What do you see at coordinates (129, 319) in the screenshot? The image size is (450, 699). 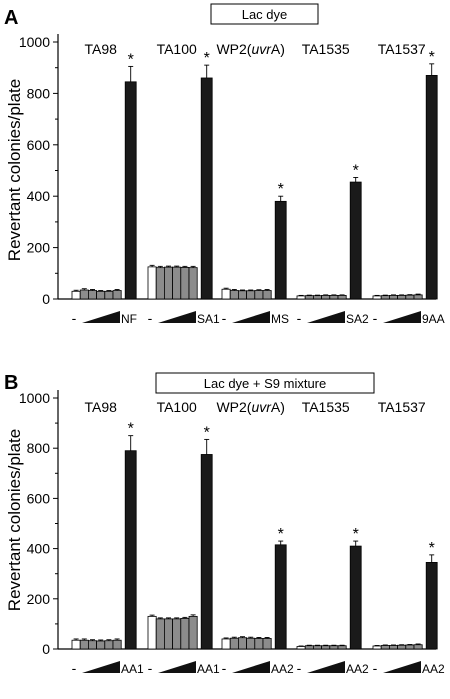 I see `positive-control-label: NF` at bounding box center [129, 319].